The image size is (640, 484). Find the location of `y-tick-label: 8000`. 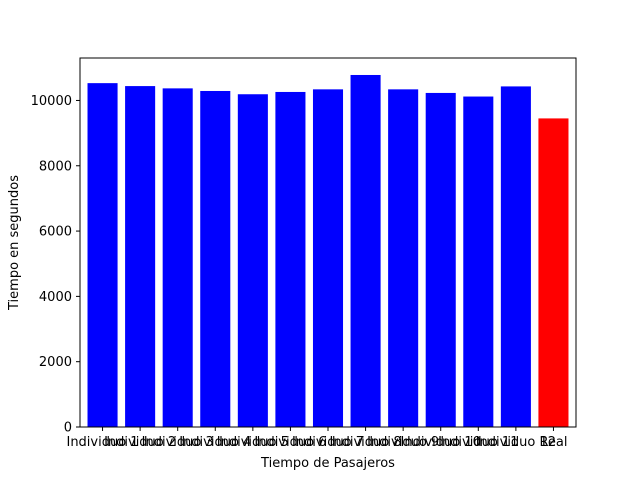

y-tick-label: 8000 is located at coordinates (55, 166).